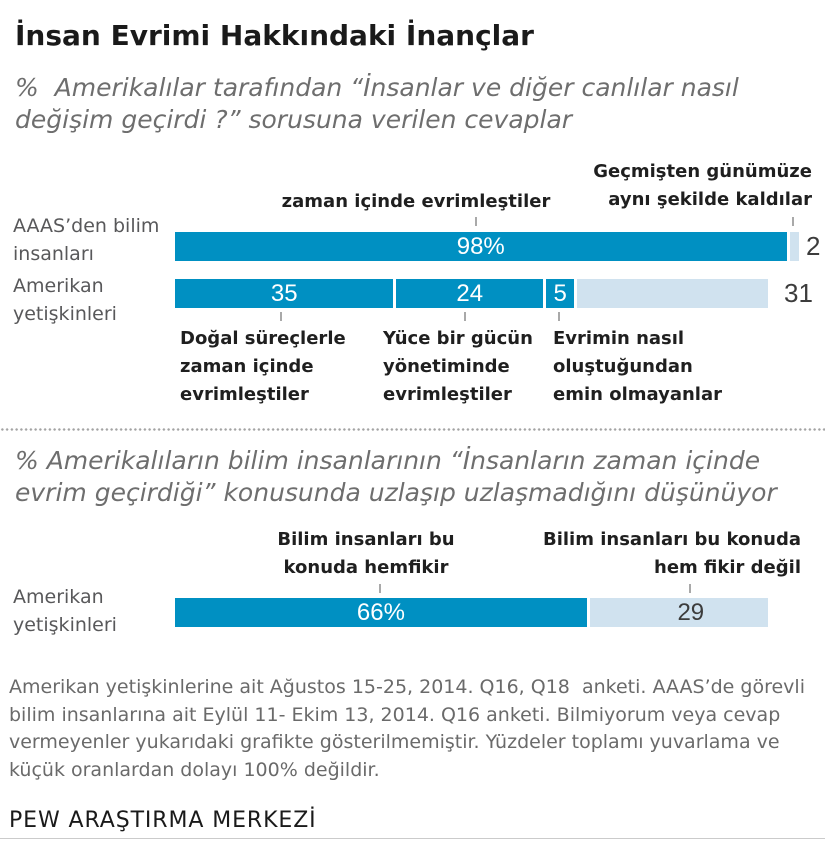 The width and height of the screenshot is (825, 854). What do you see at coordinates (813, 246) in the screenshot?
I see `bar-outside-value: 2` at bounding box center [813, 246].